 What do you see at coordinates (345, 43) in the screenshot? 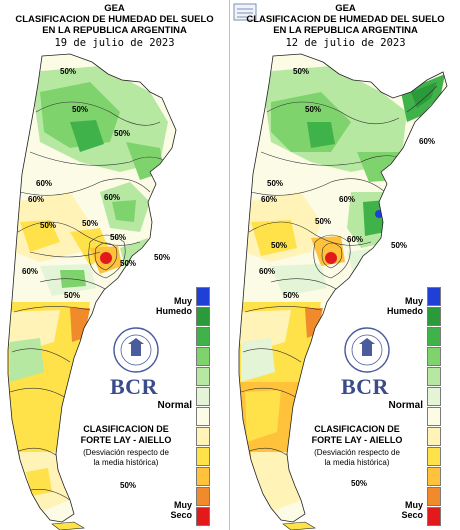
I see `map-date: 12 de julio de 2023` at bounding box center [345, 43].